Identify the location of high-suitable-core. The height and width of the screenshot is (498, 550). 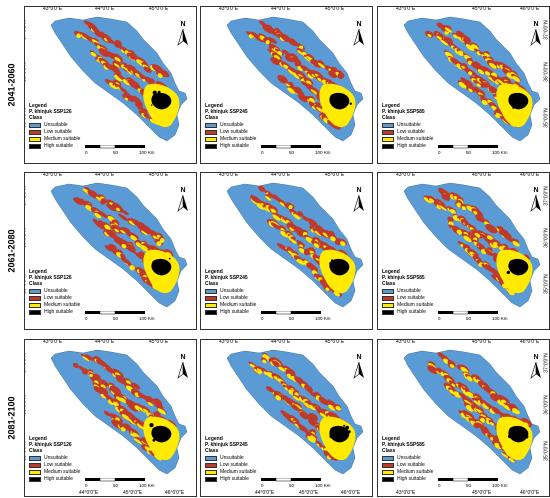
(161, 434).